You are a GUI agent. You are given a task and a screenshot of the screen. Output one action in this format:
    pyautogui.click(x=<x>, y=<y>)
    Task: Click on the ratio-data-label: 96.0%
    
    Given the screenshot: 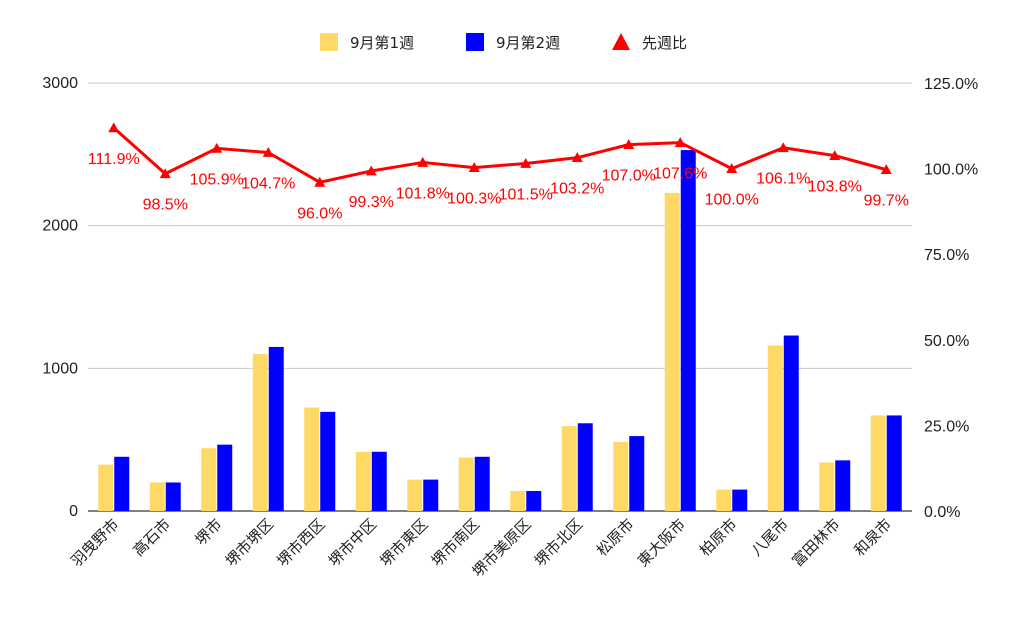 What is the action you would take?
    pyautogui.click(x=319, y=213)
    